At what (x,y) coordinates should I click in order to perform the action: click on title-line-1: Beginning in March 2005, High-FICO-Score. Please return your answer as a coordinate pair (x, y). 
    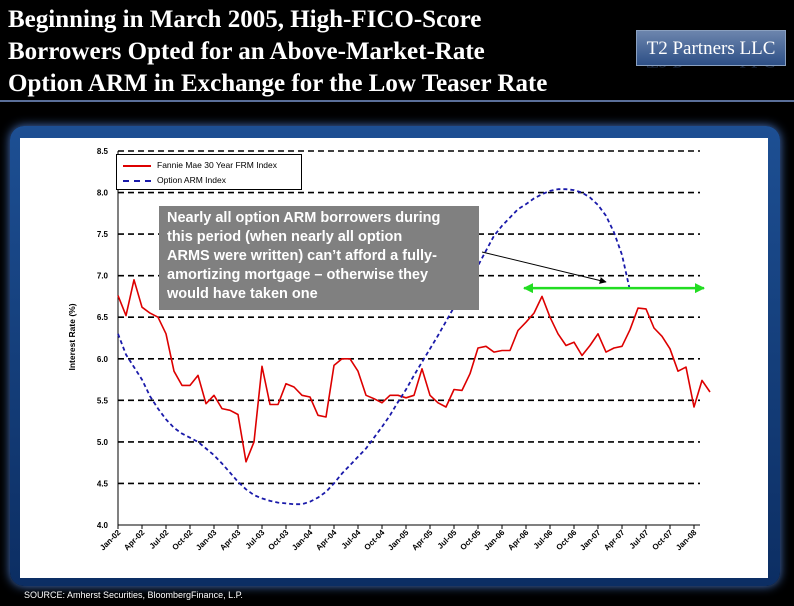
    Looking at the image, I should click on (245, 19).